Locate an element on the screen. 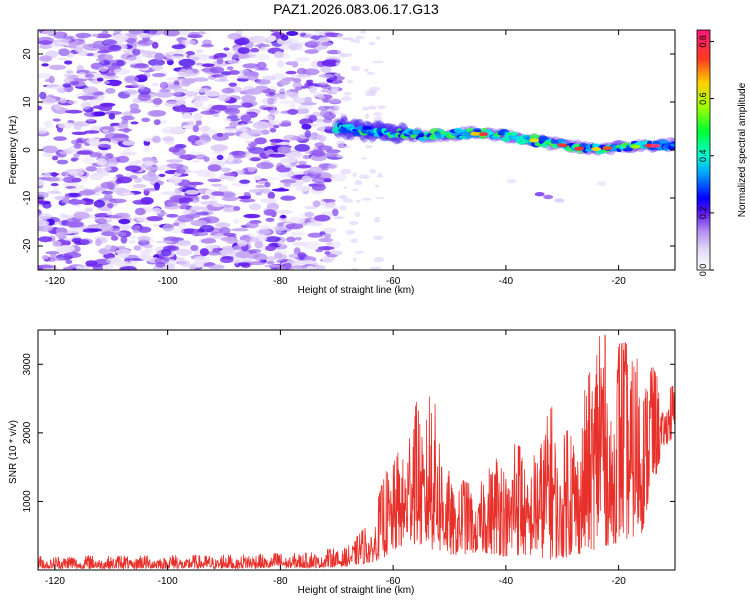 The height and width of the screenshot is (600, 750). snr-x-tick-label: -60 is located at coordinates (393, 581).